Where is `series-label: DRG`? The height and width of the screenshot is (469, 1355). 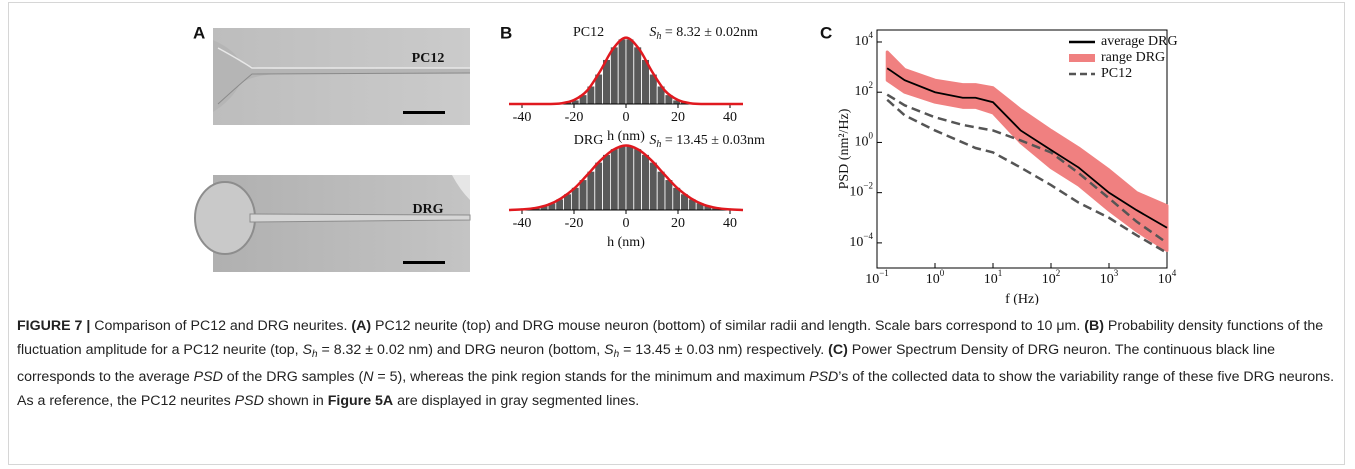 series-label: DRG is located at coordinates (589, 140).